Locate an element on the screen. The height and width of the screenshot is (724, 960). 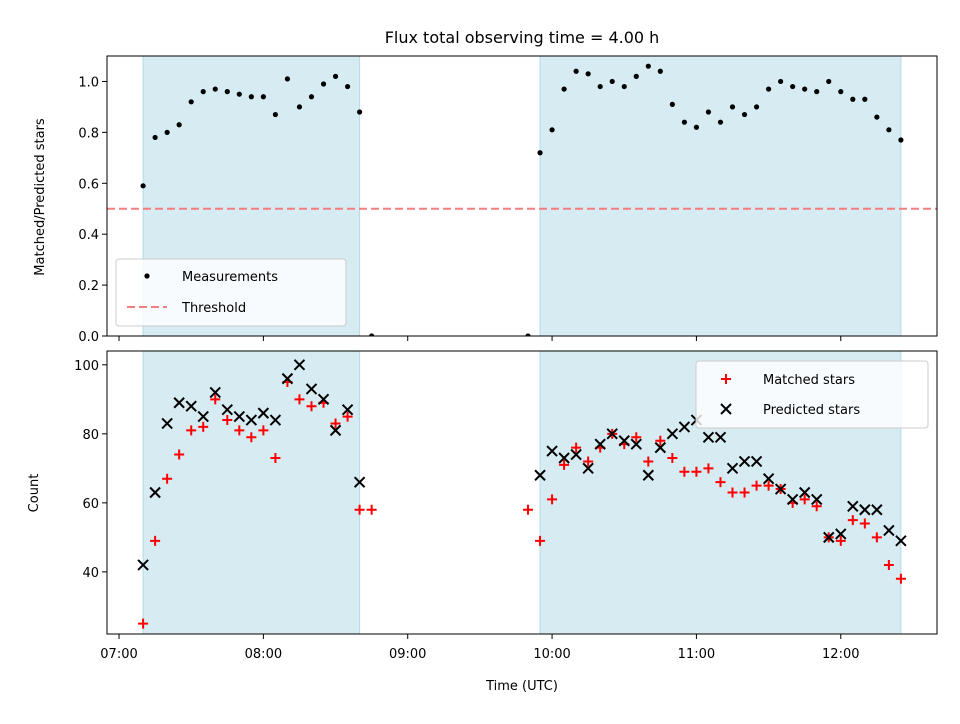
top-y-tick-label: 0.6 is located at coordinates (88, 184).